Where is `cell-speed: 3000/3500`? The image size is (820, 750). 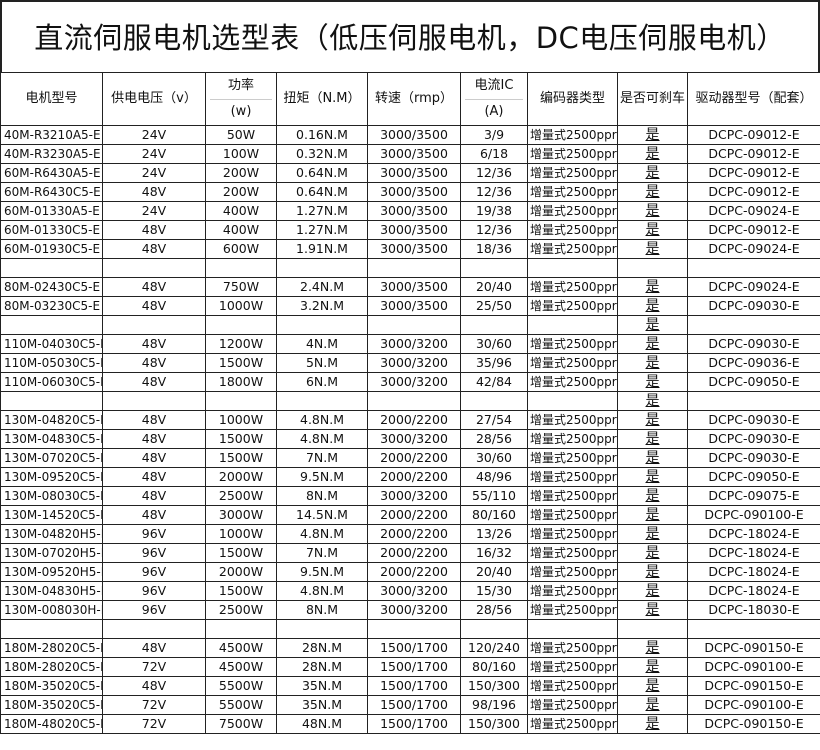 cell-speed: 3000/3500 is located at coordinates (414, 154).